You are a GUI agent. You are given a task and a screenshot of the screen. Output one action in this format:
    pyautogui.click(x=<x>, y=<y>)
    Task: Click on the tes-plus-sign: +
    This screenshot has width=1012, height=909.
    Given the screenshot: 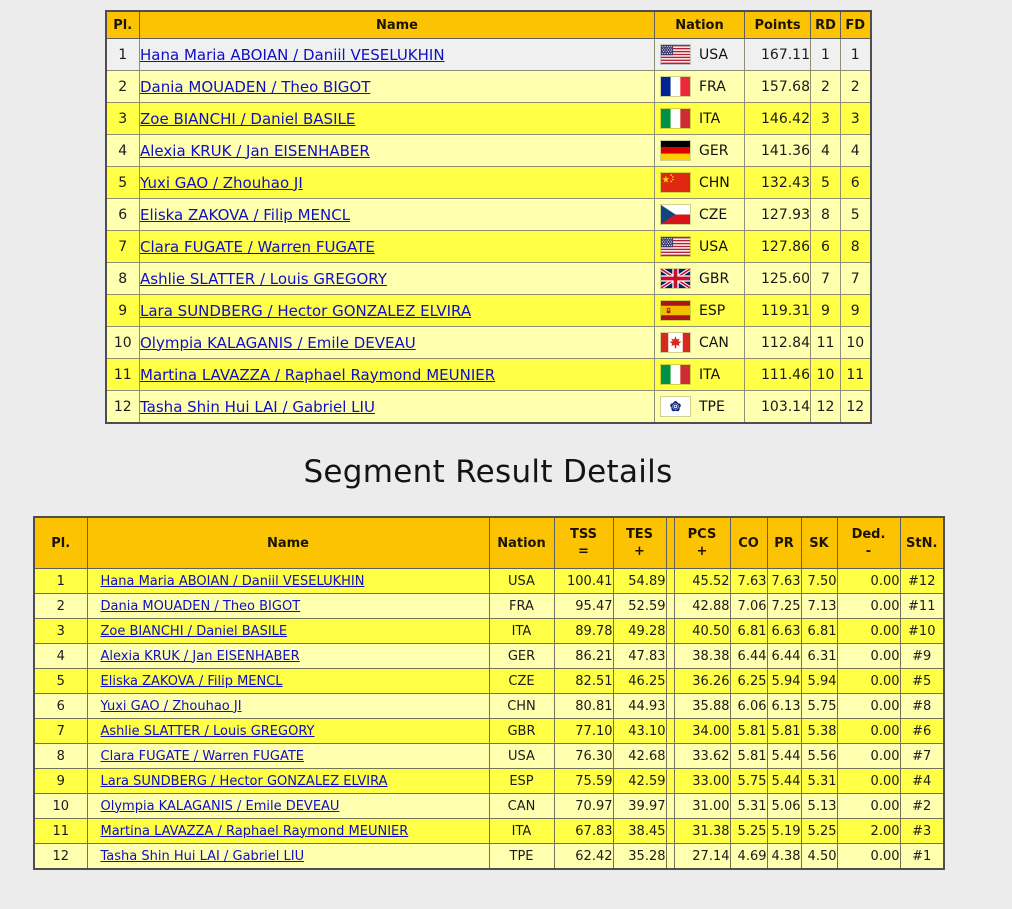 What is the action you would take?
    pyautogui.click(x=639, y=551)
    